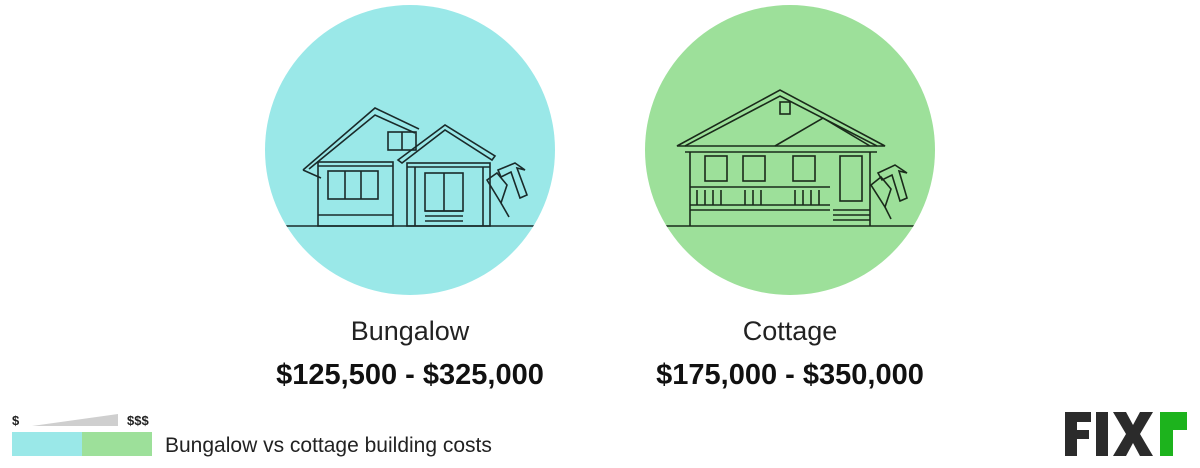  What do you see at coordinates (117, 444) in the screenshot?
I see `legend-cottage-swatch` at bounding box center [117, 444].